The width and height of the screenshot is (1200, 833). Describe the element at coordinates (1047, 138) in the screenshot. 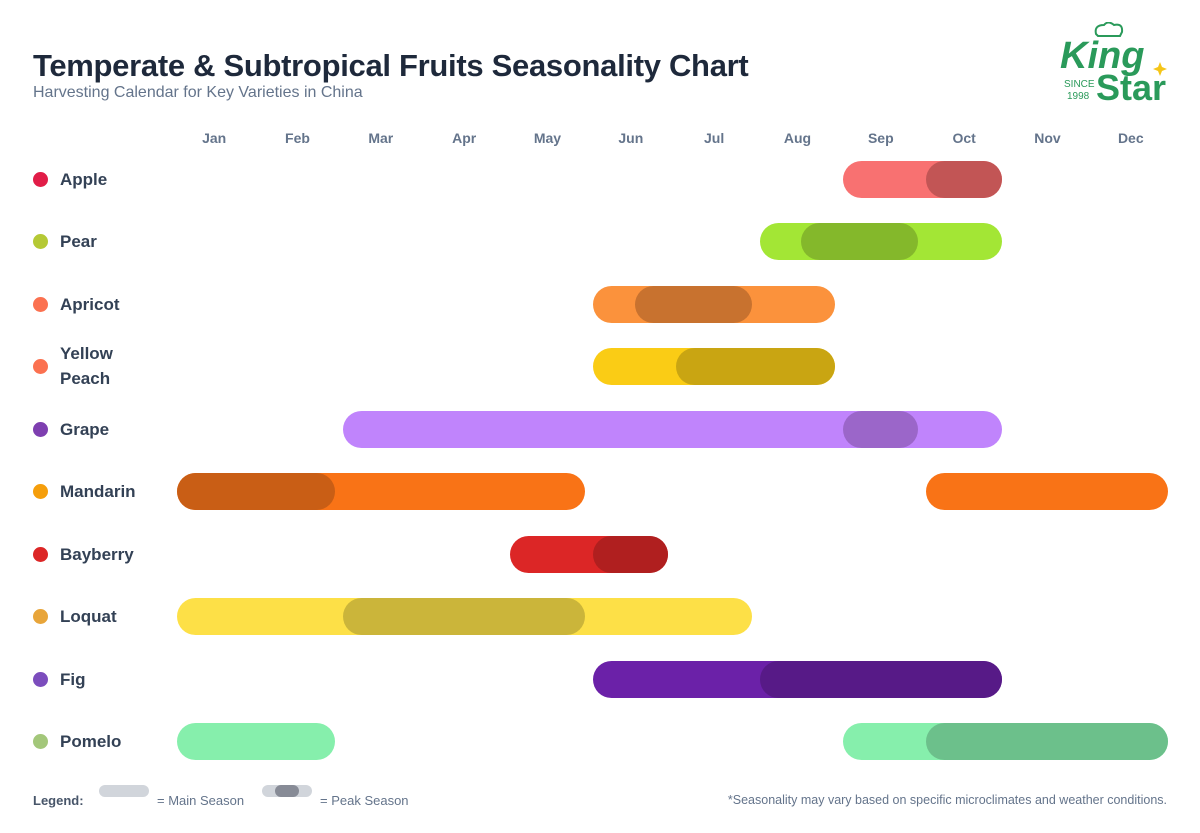

I see `month-label-nov: Nov` at that location.